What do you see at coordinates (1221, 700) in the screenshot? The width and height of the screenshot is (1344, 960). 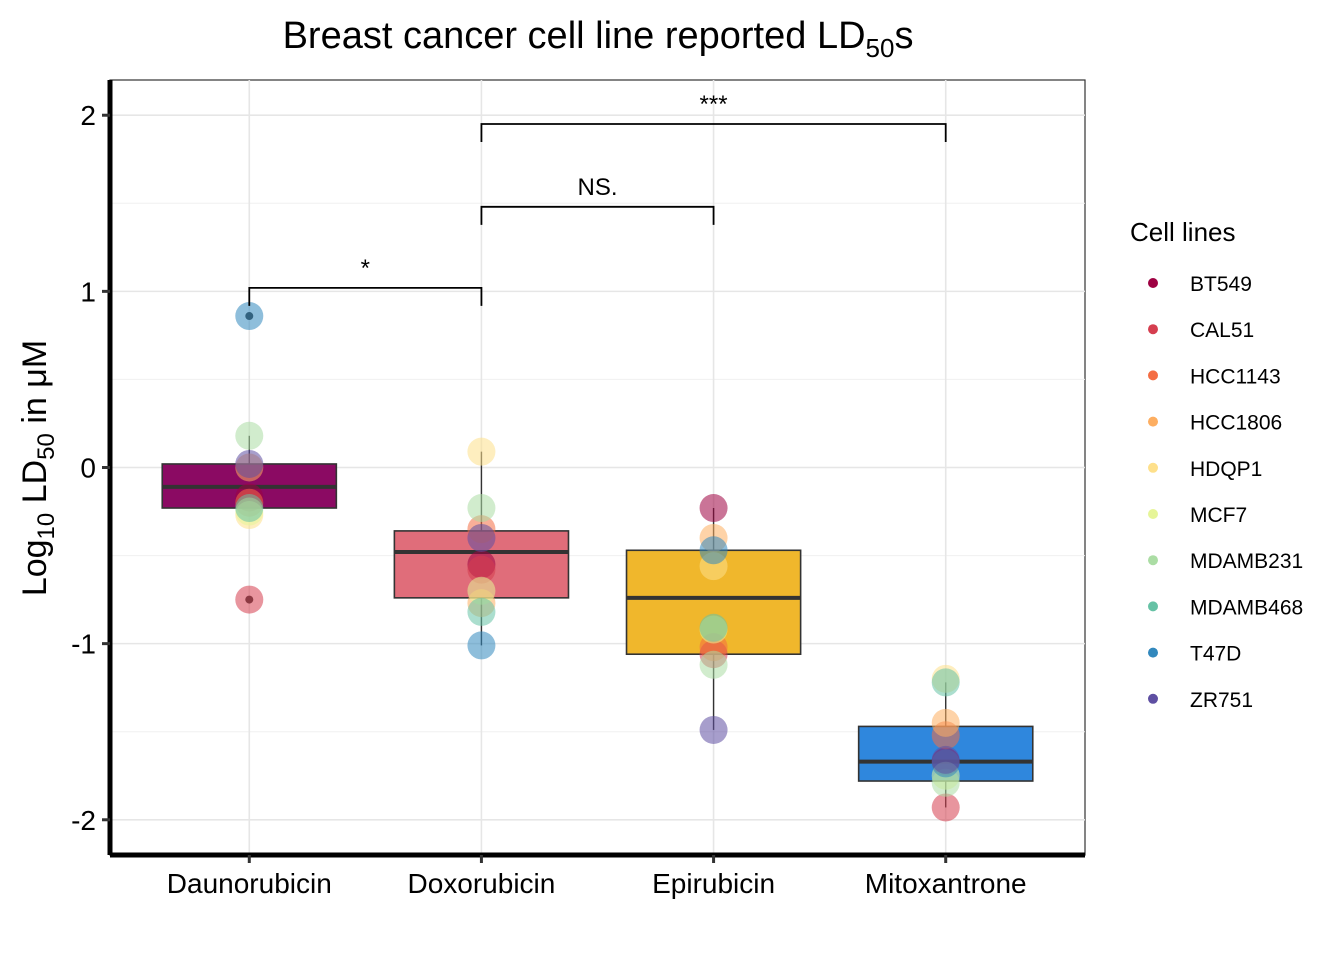 I see `legend-label: ZR751` at bounding box center [1221, 700].